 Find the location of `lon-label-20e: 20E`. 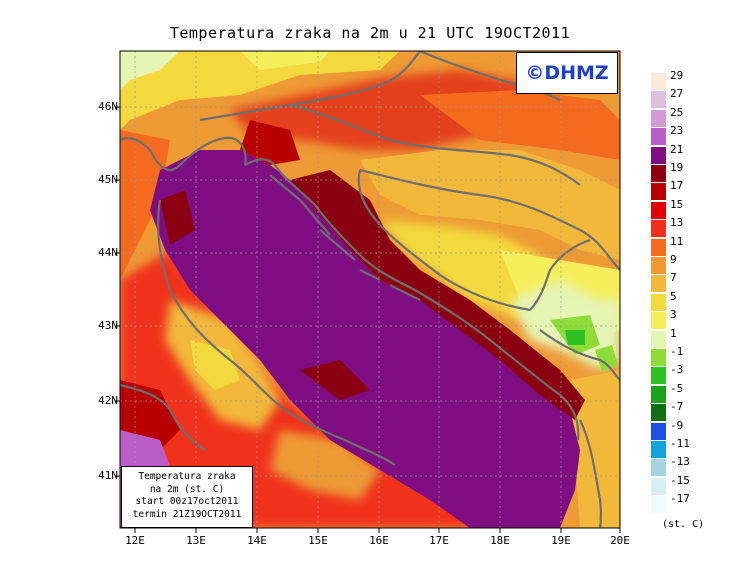

lon-label-20e: 20E is located at coordinates (620, 540).